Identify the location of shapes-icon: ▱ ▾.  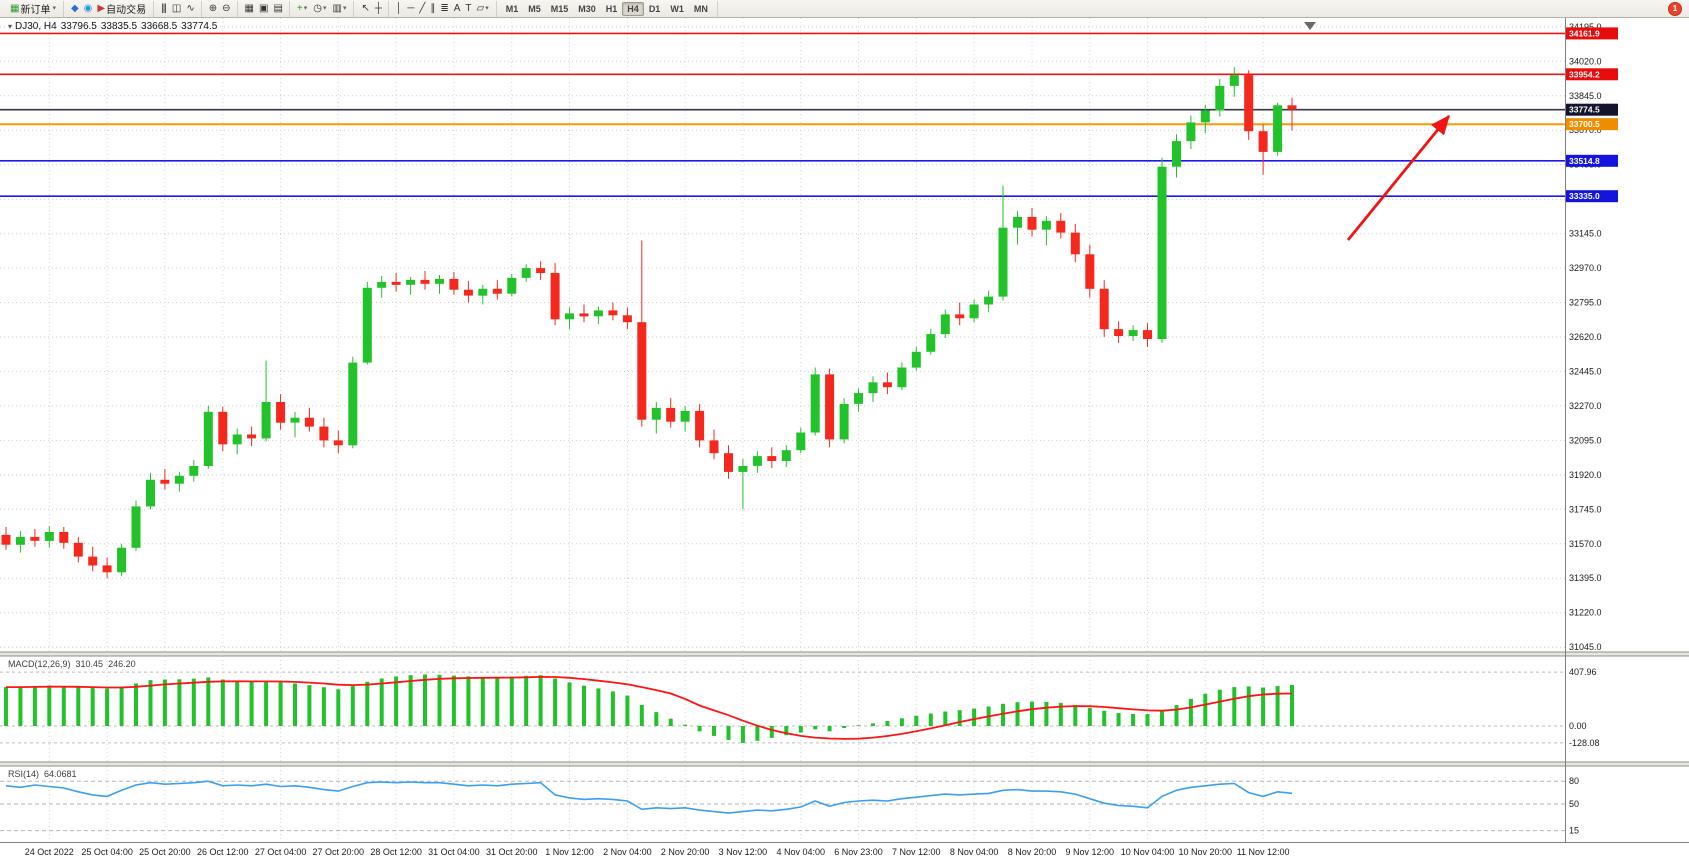
(483, 8).